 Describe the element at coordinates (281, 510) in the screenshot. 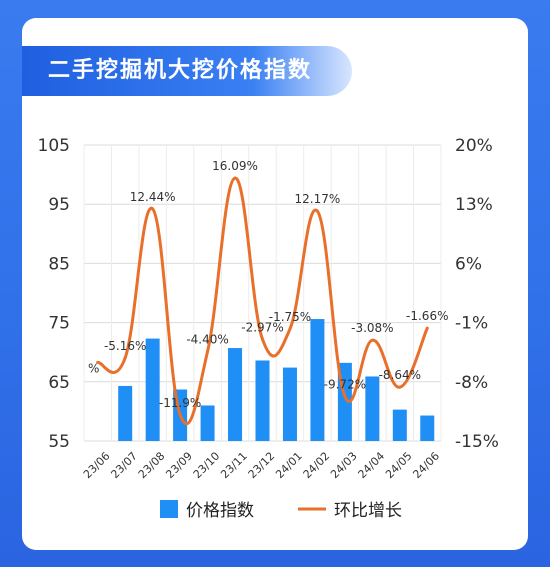

I see `legend: 价格指数 环比增长` at that location.